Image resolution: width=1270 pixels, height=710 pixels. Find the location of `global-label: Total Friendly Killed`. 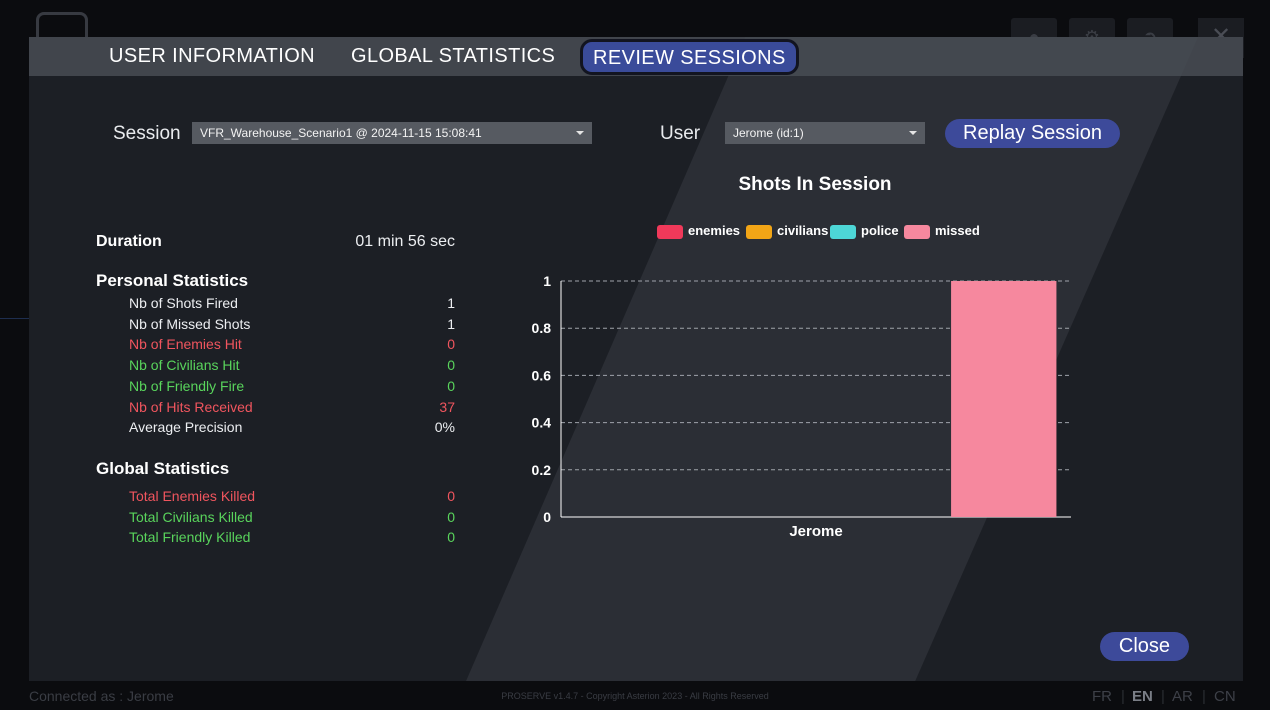

global-label: Total Friendly Killed is located at coordinates (190, 537).